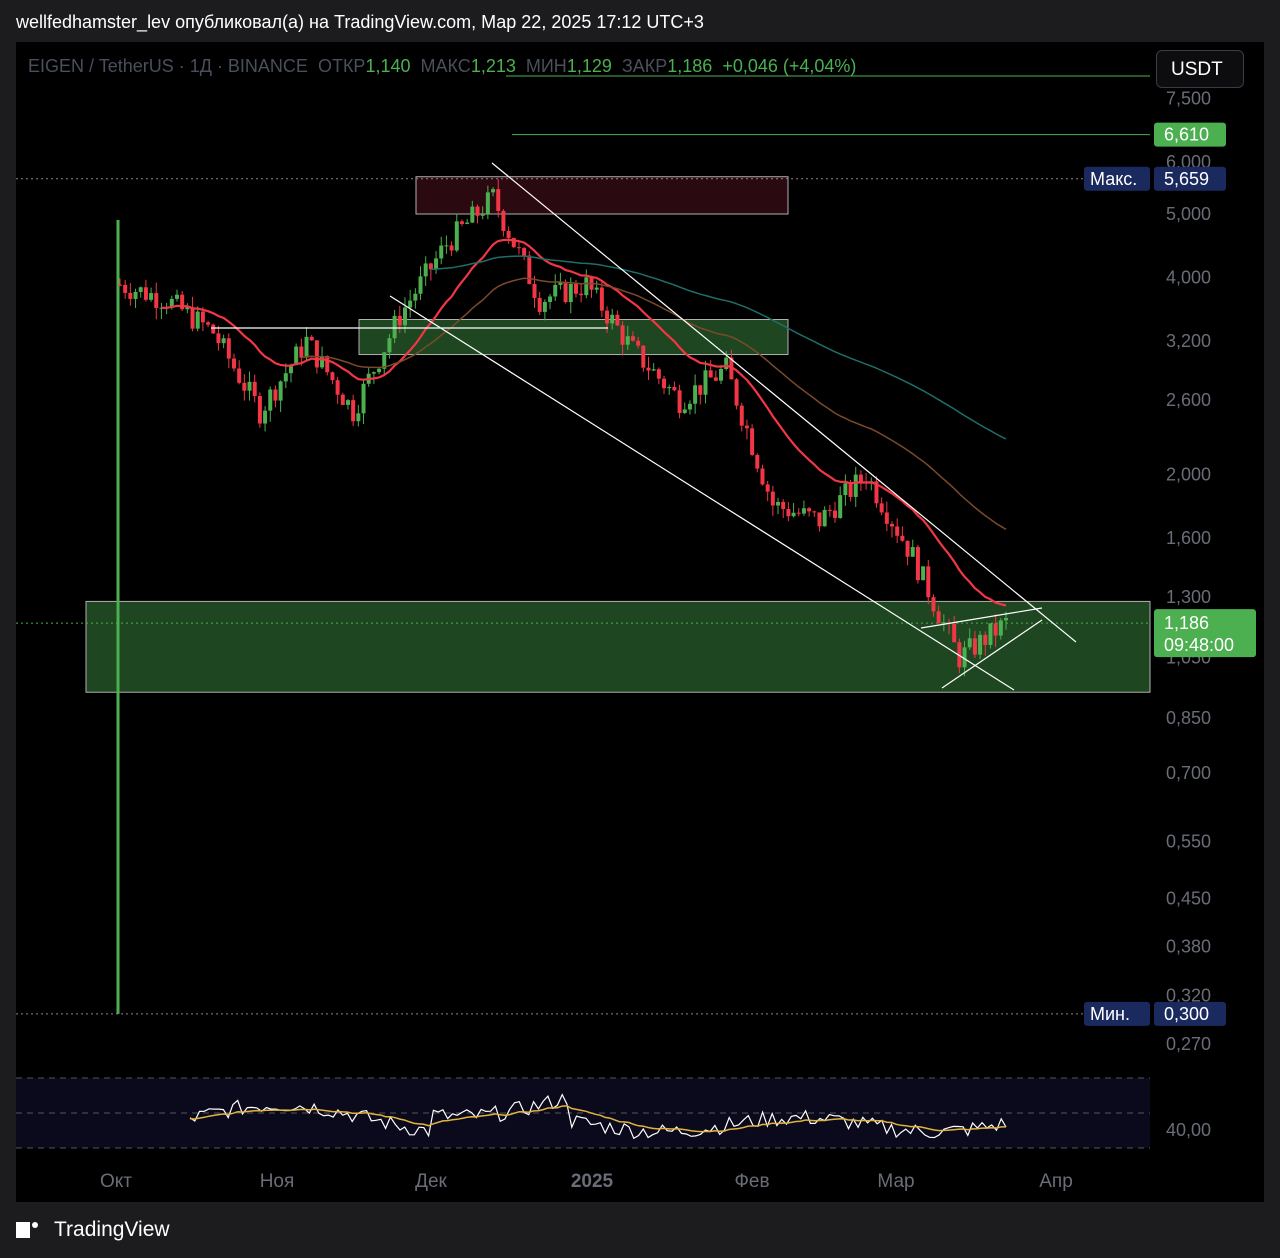 The image size is (1280, 1258). Describe the element at coordinates (1186, 179) in the screenshot. I see `price-tag-max-value: 5,659` at that location.